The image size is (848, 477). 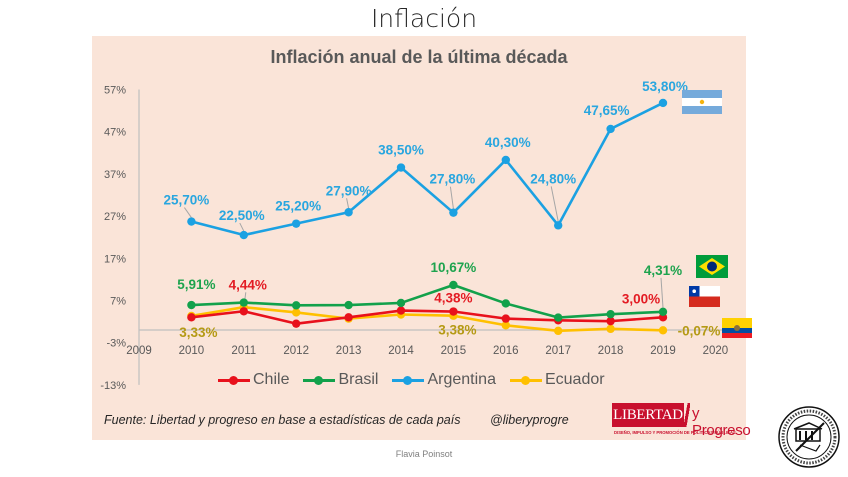 I want to click on y-tick-label: -13%, so click(x=113, y=386).